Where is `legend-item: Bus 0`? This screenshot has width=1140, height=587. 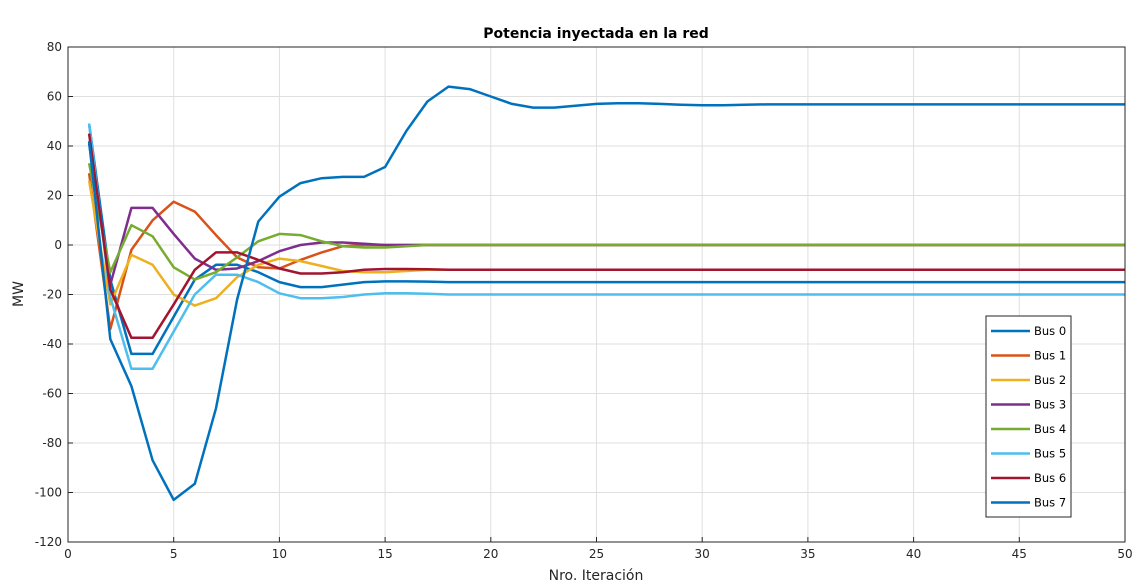
legend-item: Bus 0 is located at coordinates (1028, 331).